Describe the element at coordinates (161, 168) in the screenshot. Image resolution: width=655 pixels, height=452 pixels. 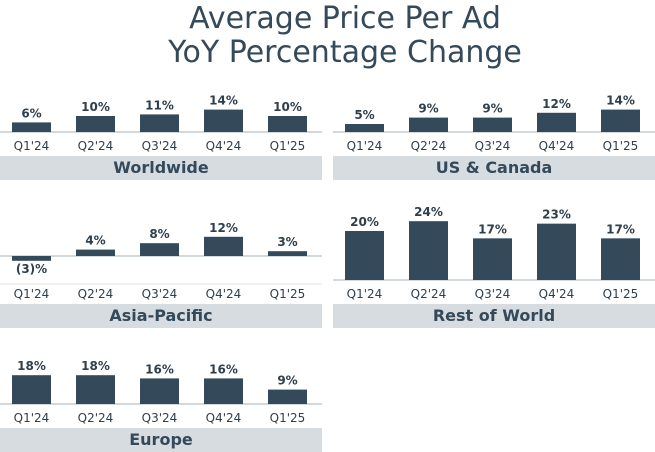
I see `region-label-worldwide: Worldwide` at that location.